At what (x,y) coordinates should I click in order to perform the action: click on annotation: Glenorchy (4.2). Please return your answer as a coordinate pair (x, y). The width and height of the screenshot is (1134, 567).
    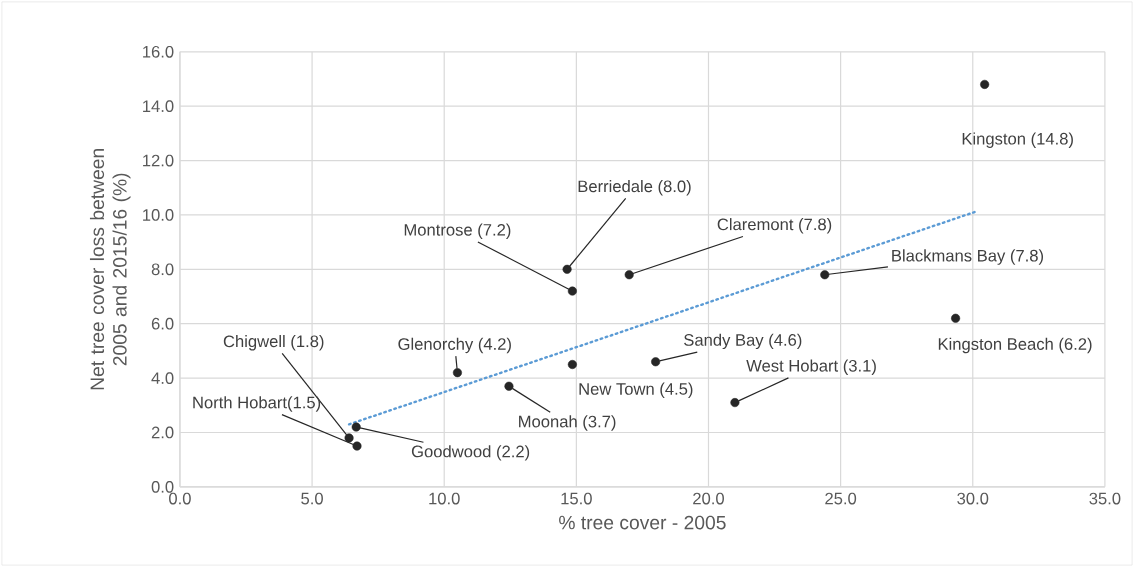
    Looking at the image, I should click on (454, 345).